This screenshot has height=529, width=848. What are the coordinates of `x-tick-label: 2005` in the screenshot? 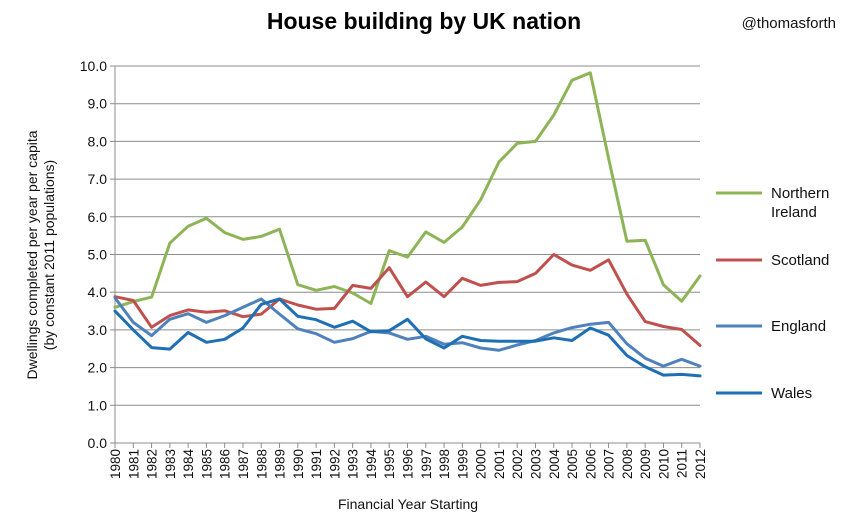 It's located at (572, 464).